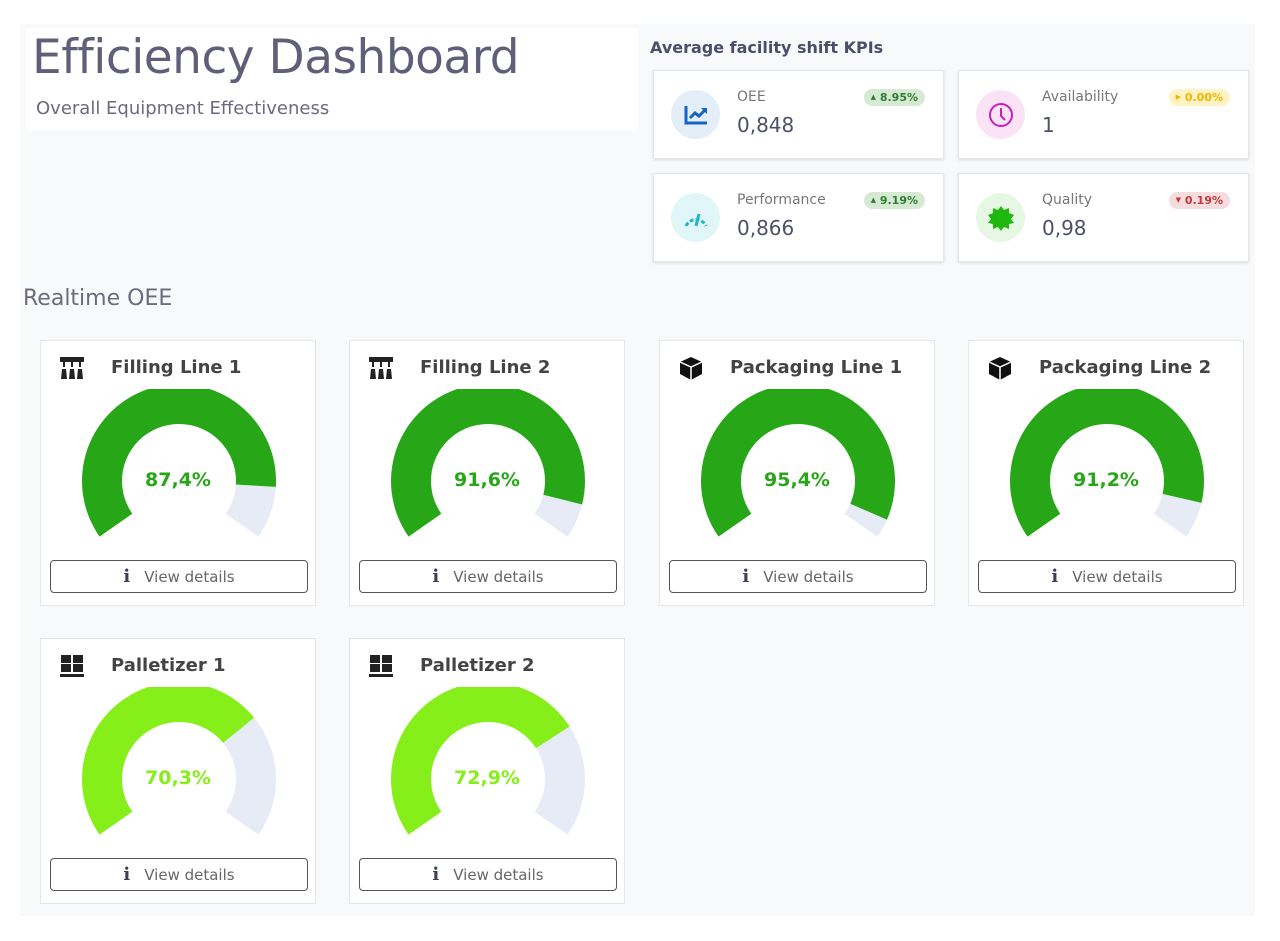 This screenshot has height=941, width=1280. I want to click on kpi-change-badge: ▼ 0.19%, so click(1199, 200).